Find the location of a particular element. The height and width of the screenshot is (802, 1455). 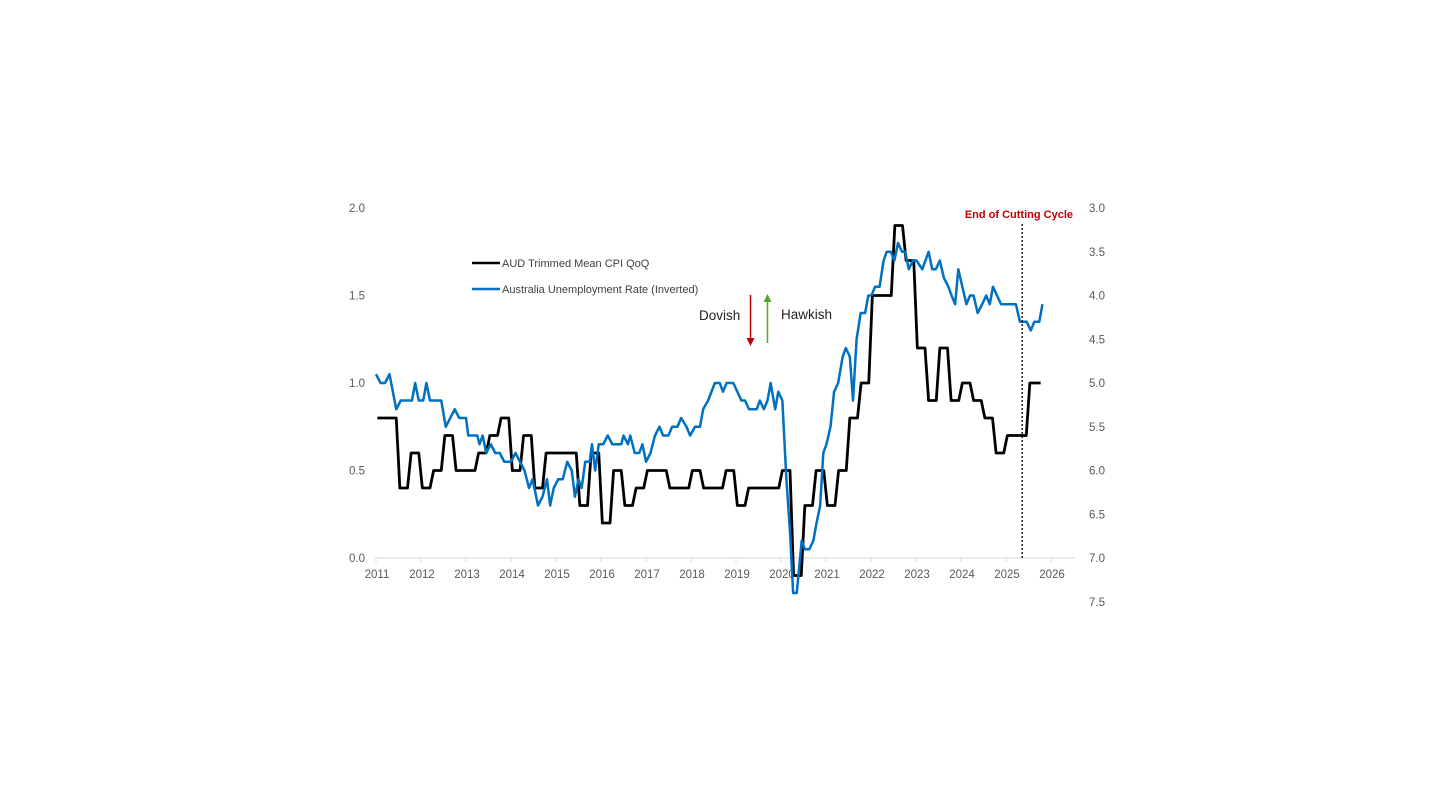

x-tick-label: 2020 is located at coordinates (782, 575).